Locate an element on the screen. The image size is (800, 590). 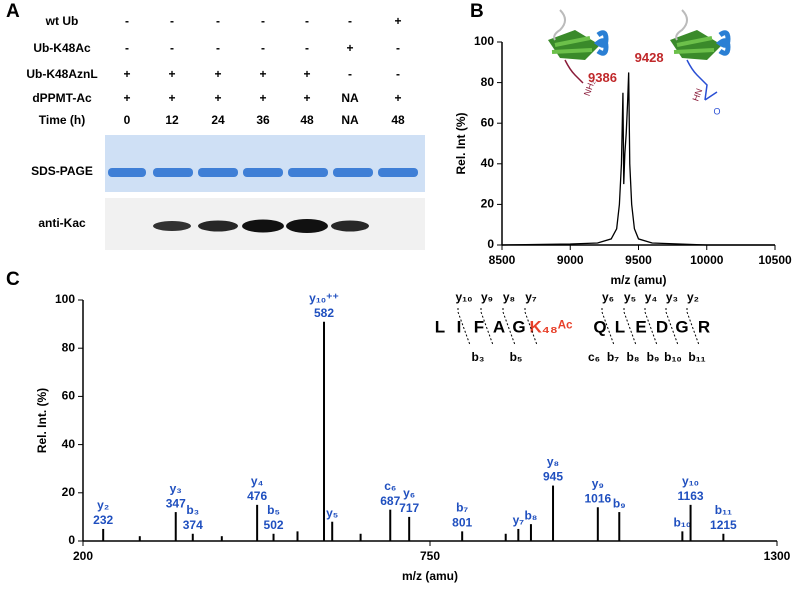
row-label: wt Ub is located at coordinates (62, 21).